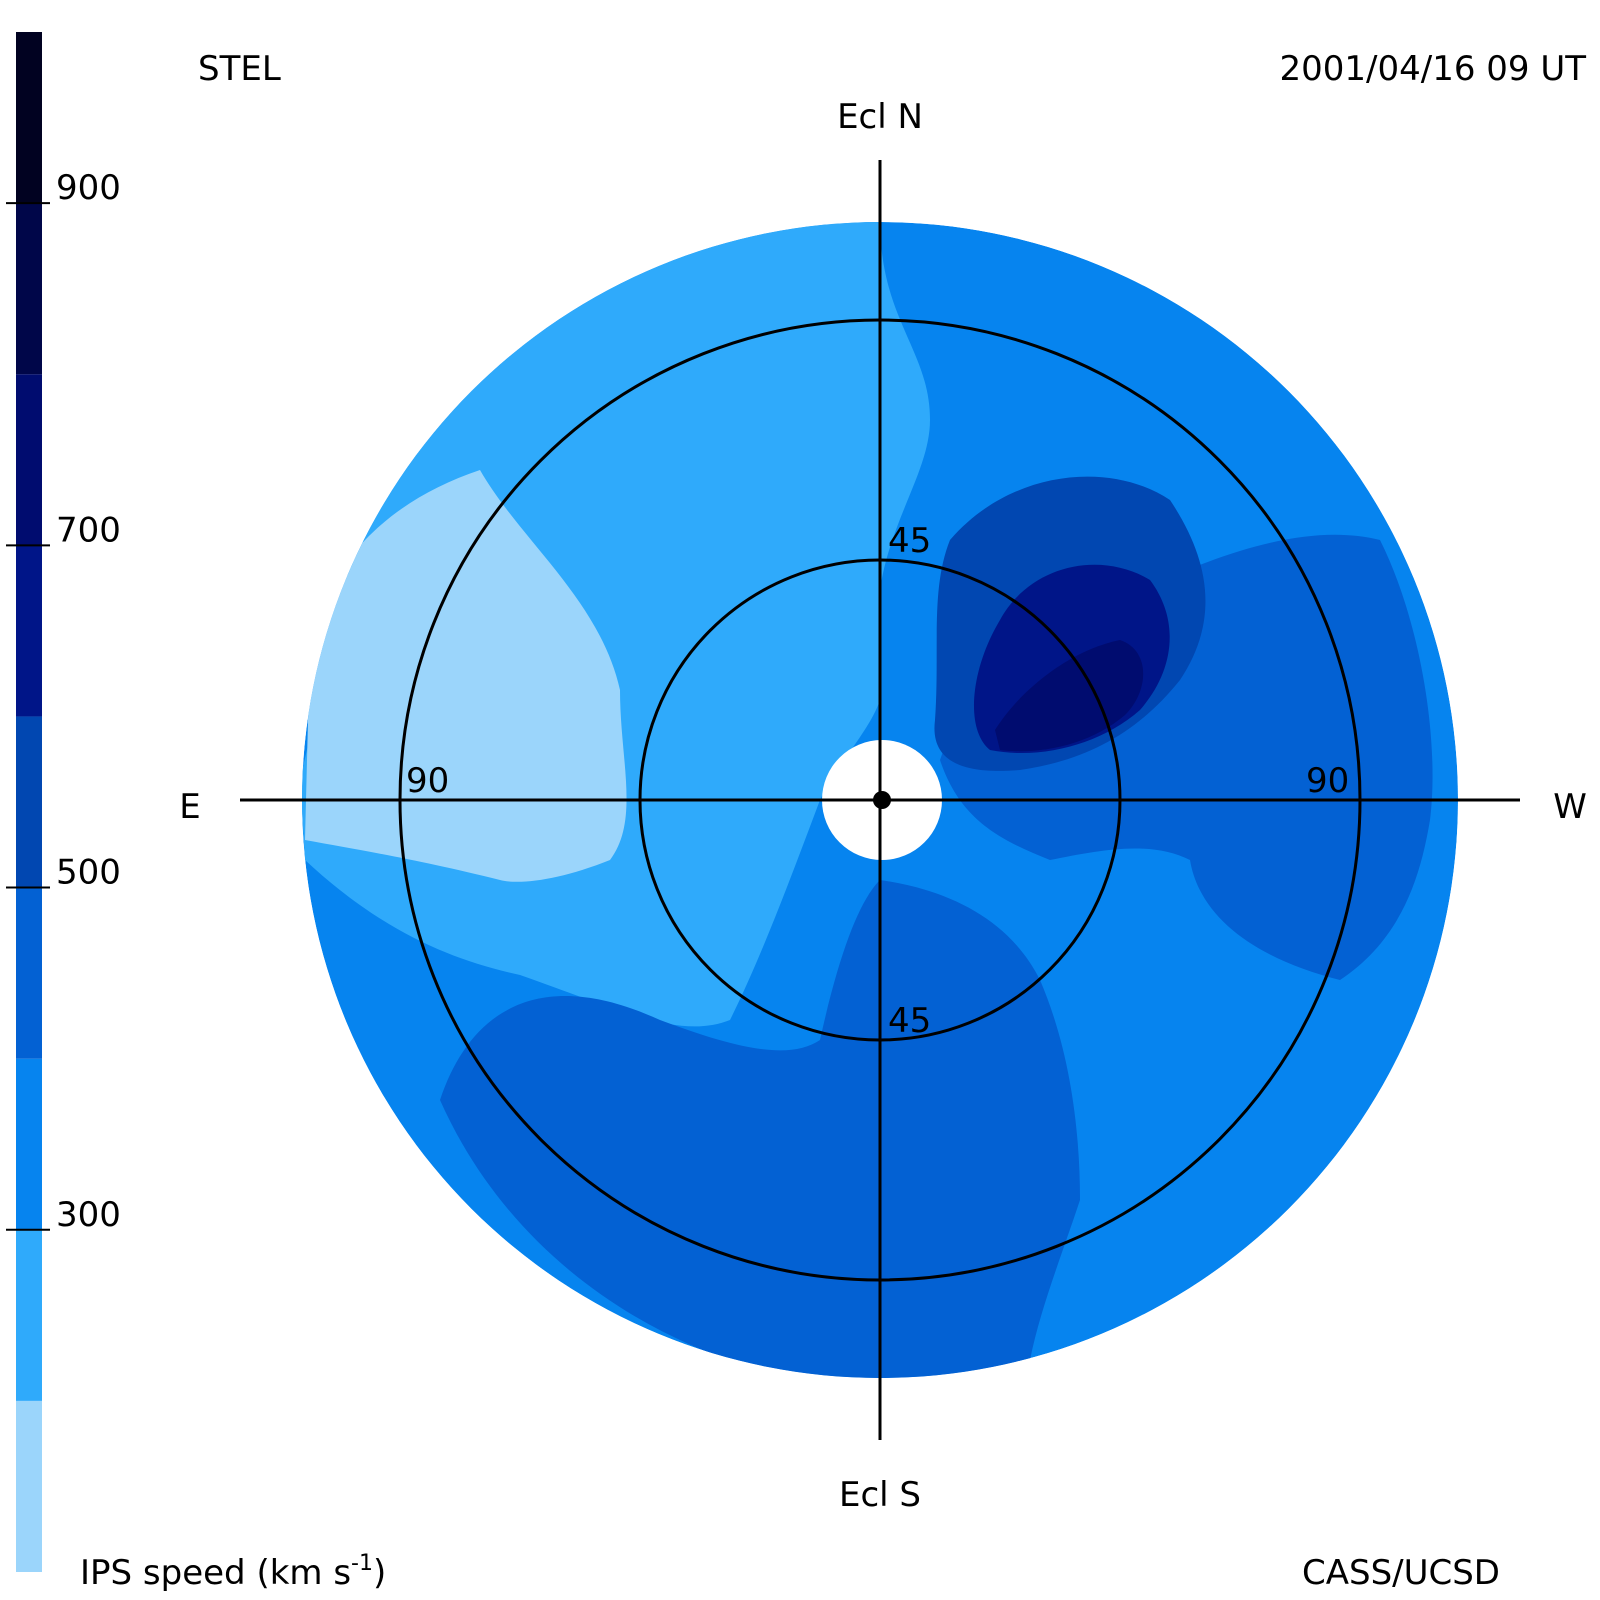  I want to click on colorbar-tick-label-900: 900, so click(88, 188).